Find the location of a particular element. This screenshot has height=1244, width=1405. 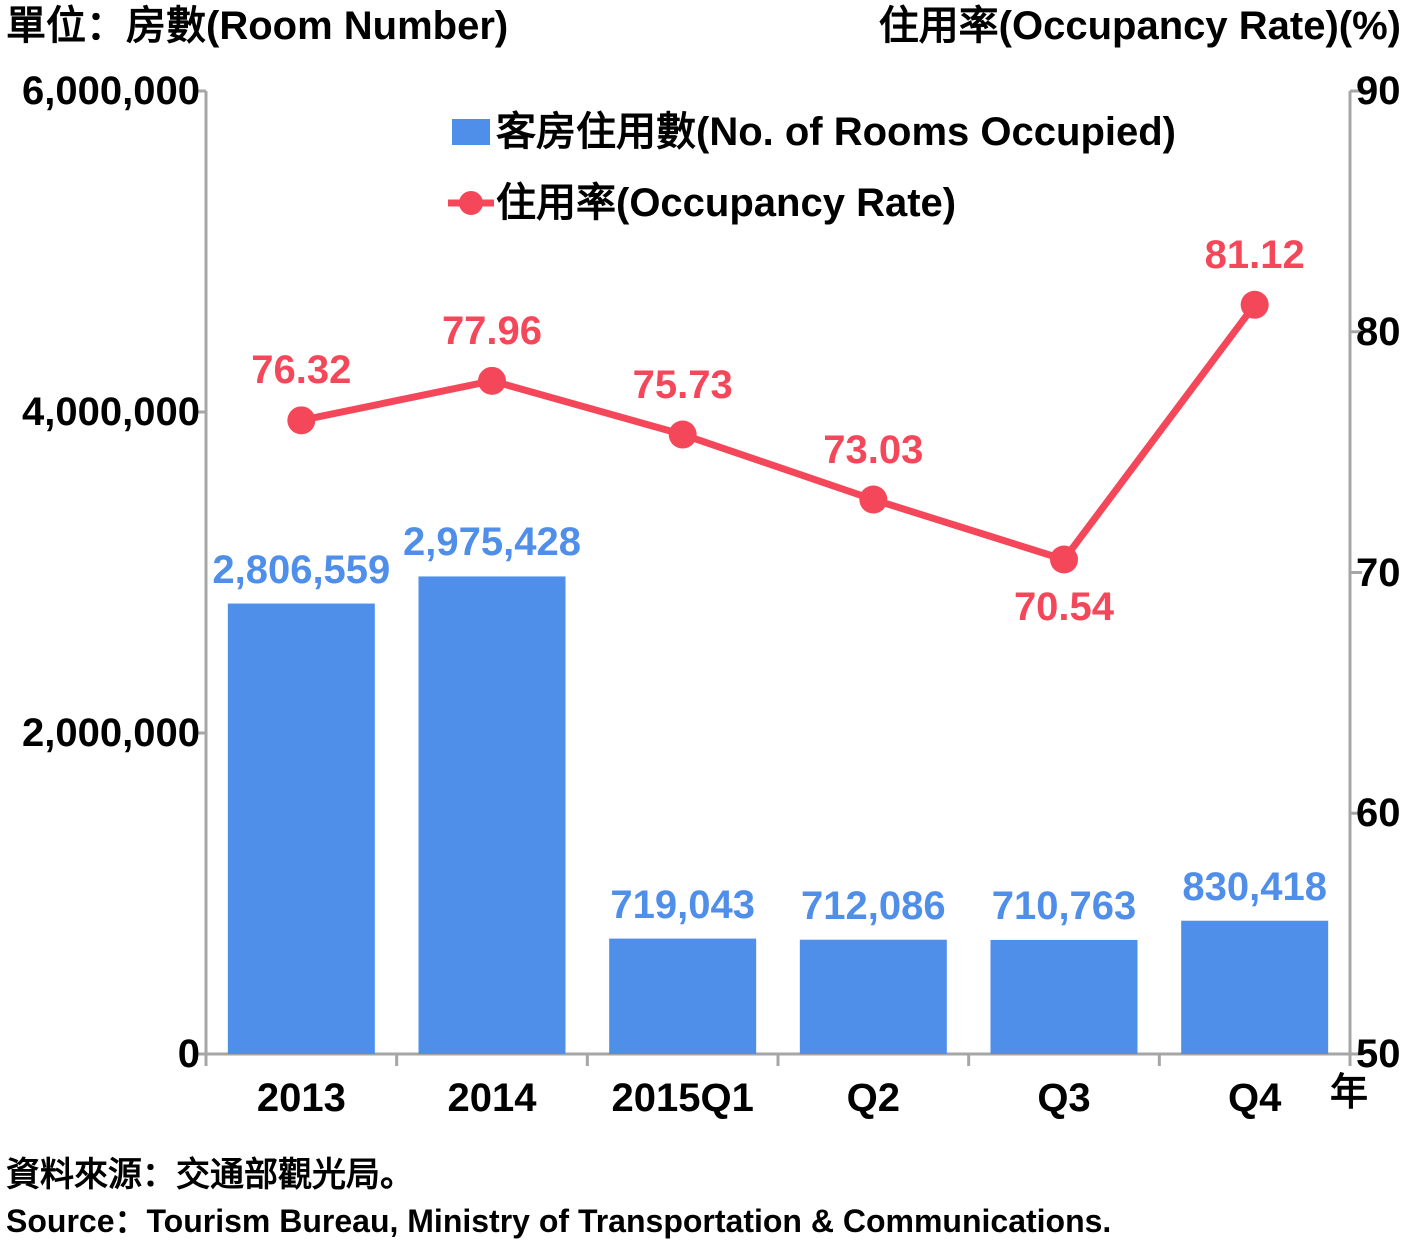

left-y-tick-label: 6,000,000 is located at coordinates (111, 91).